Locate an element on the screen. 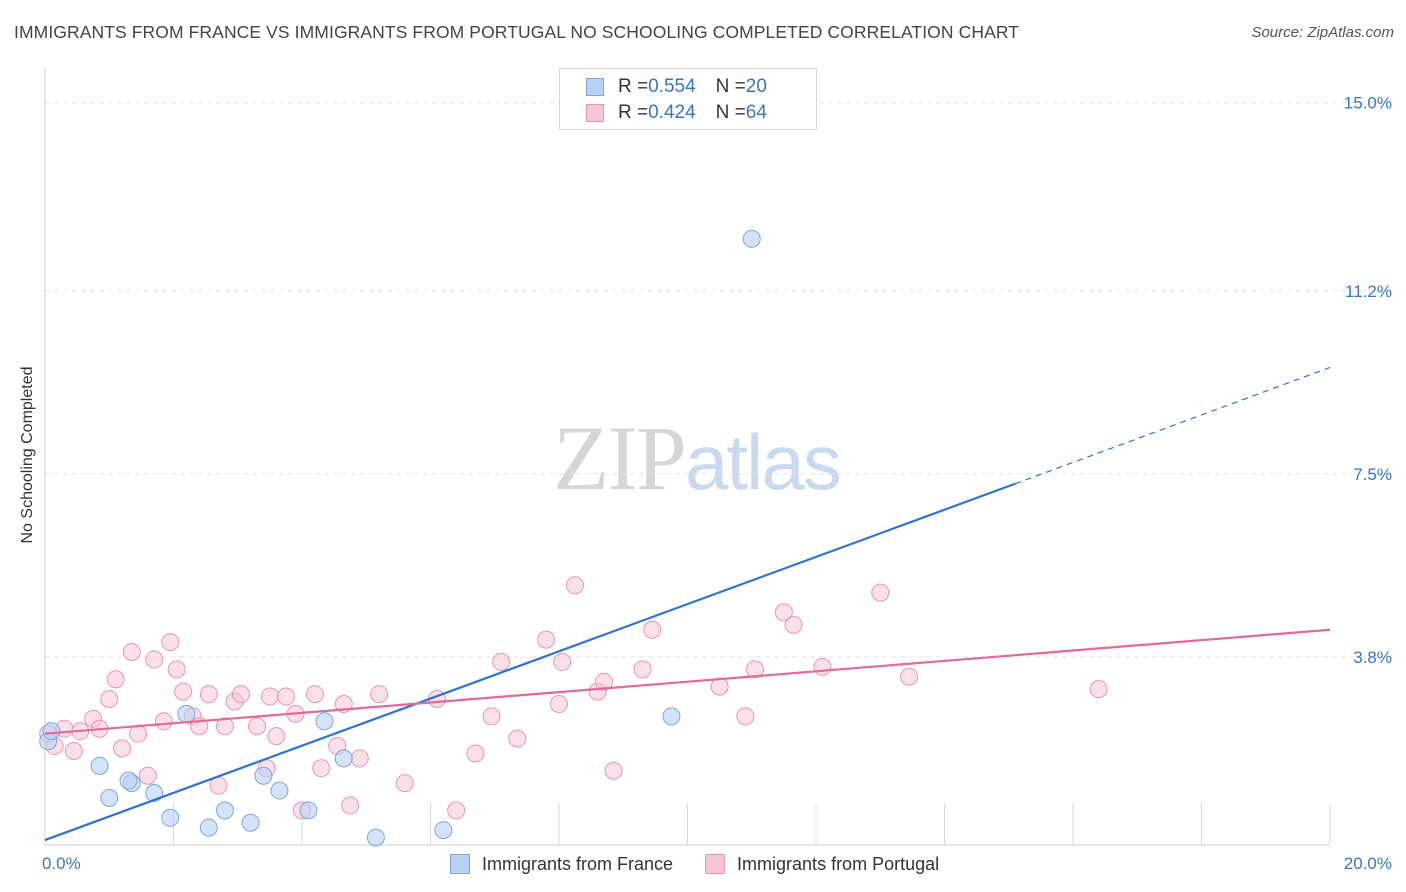 The image size is (1406, 892). x-tick-label: 0.0% is located at coordinates (61, 863).